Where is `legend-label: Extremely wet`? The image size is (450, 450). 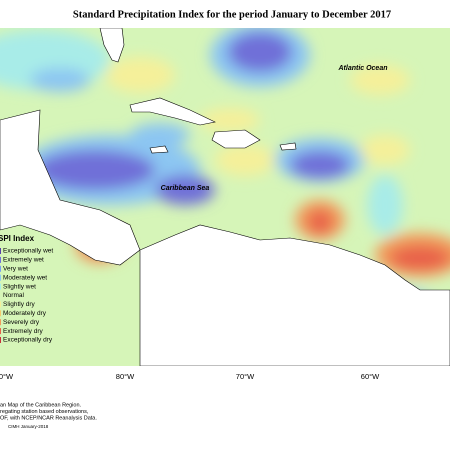
legend-label: Extremely wet is located at coordinates (23, 260).